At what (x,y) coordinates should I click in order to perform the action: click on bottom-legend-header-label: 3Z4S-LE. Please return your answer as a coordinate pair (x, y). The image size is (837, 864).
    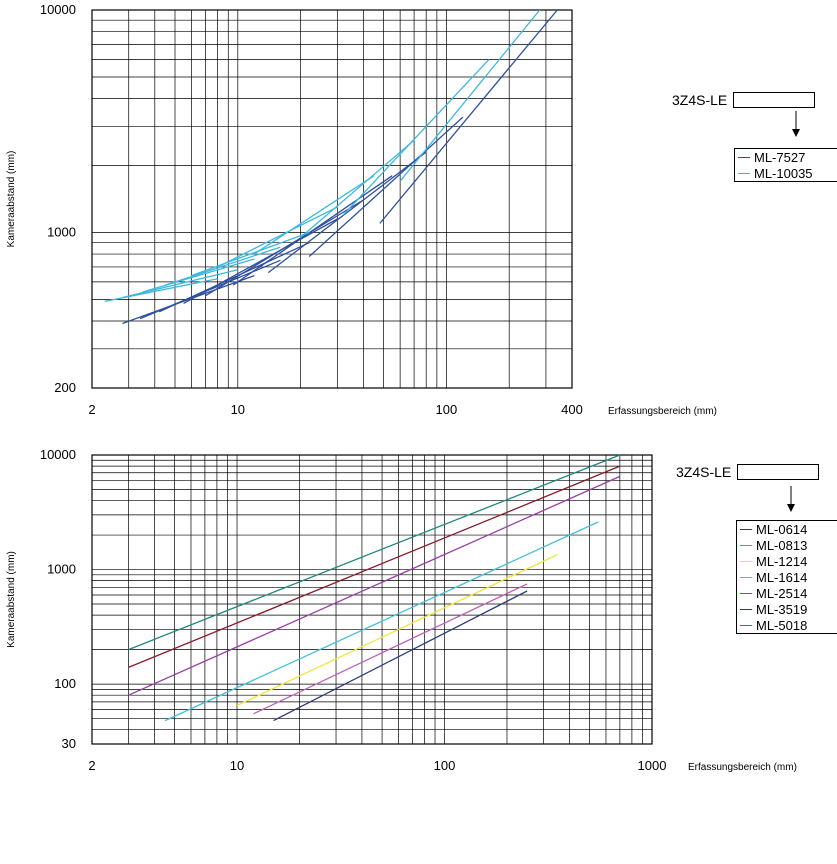
    Looking at the image, I should click on (704, 472).